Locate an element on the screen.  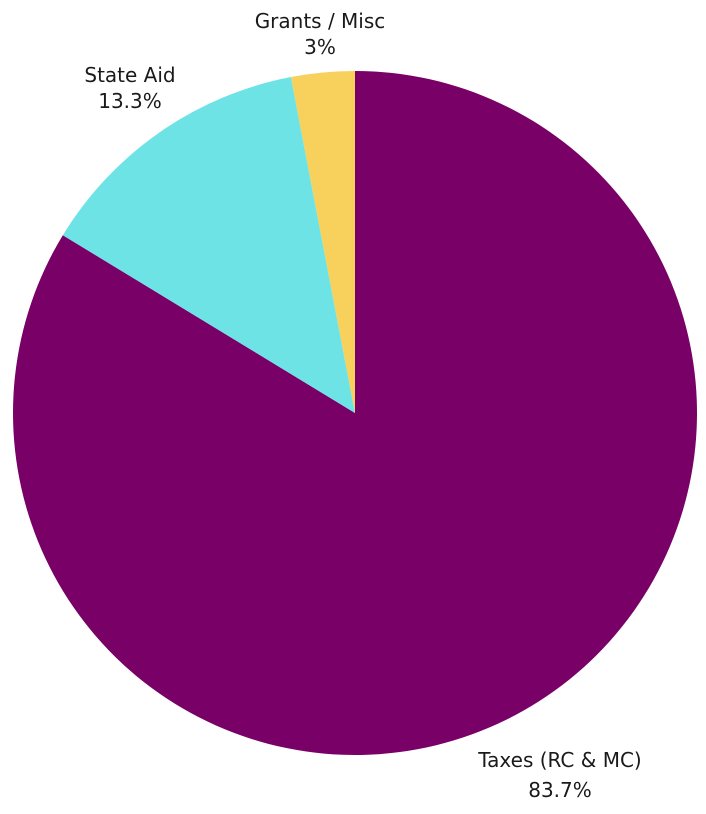
slice-label-value: 3% is located at coordinates (320, 47).